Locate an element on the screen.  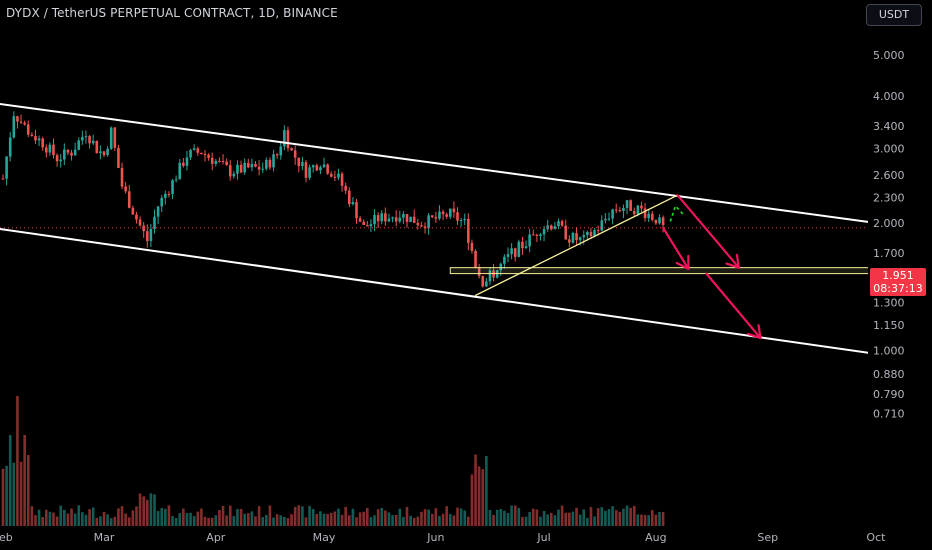
time-tick-label-6: Aug is located at coordinates (655, 537).